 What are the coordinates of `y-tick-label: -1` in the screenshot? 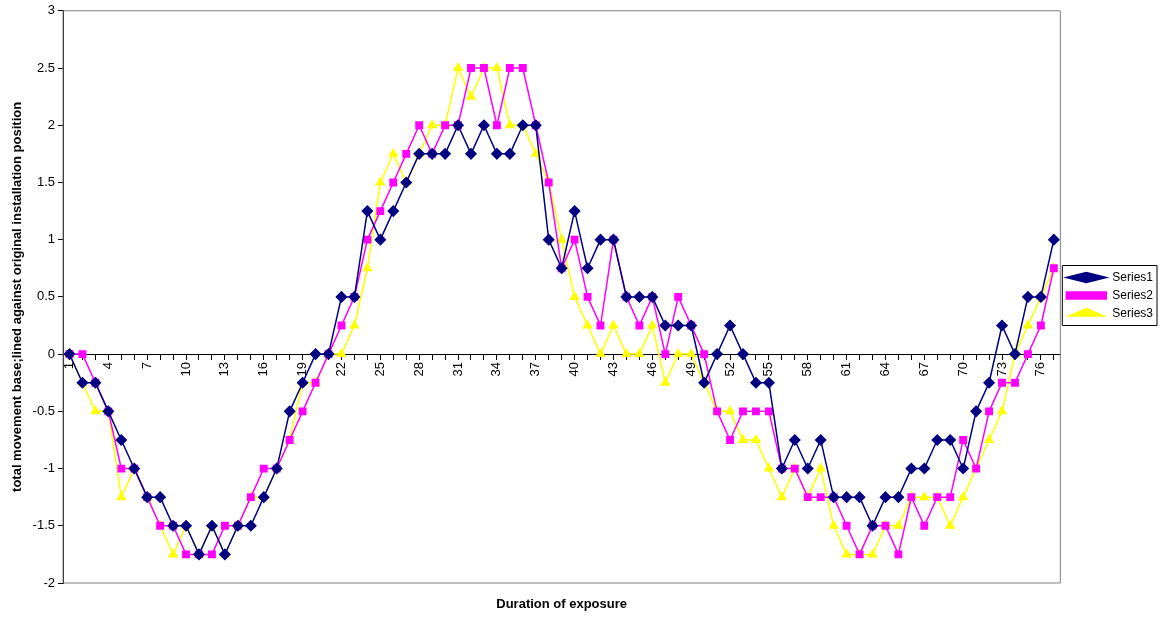 It's located at (49, 468).